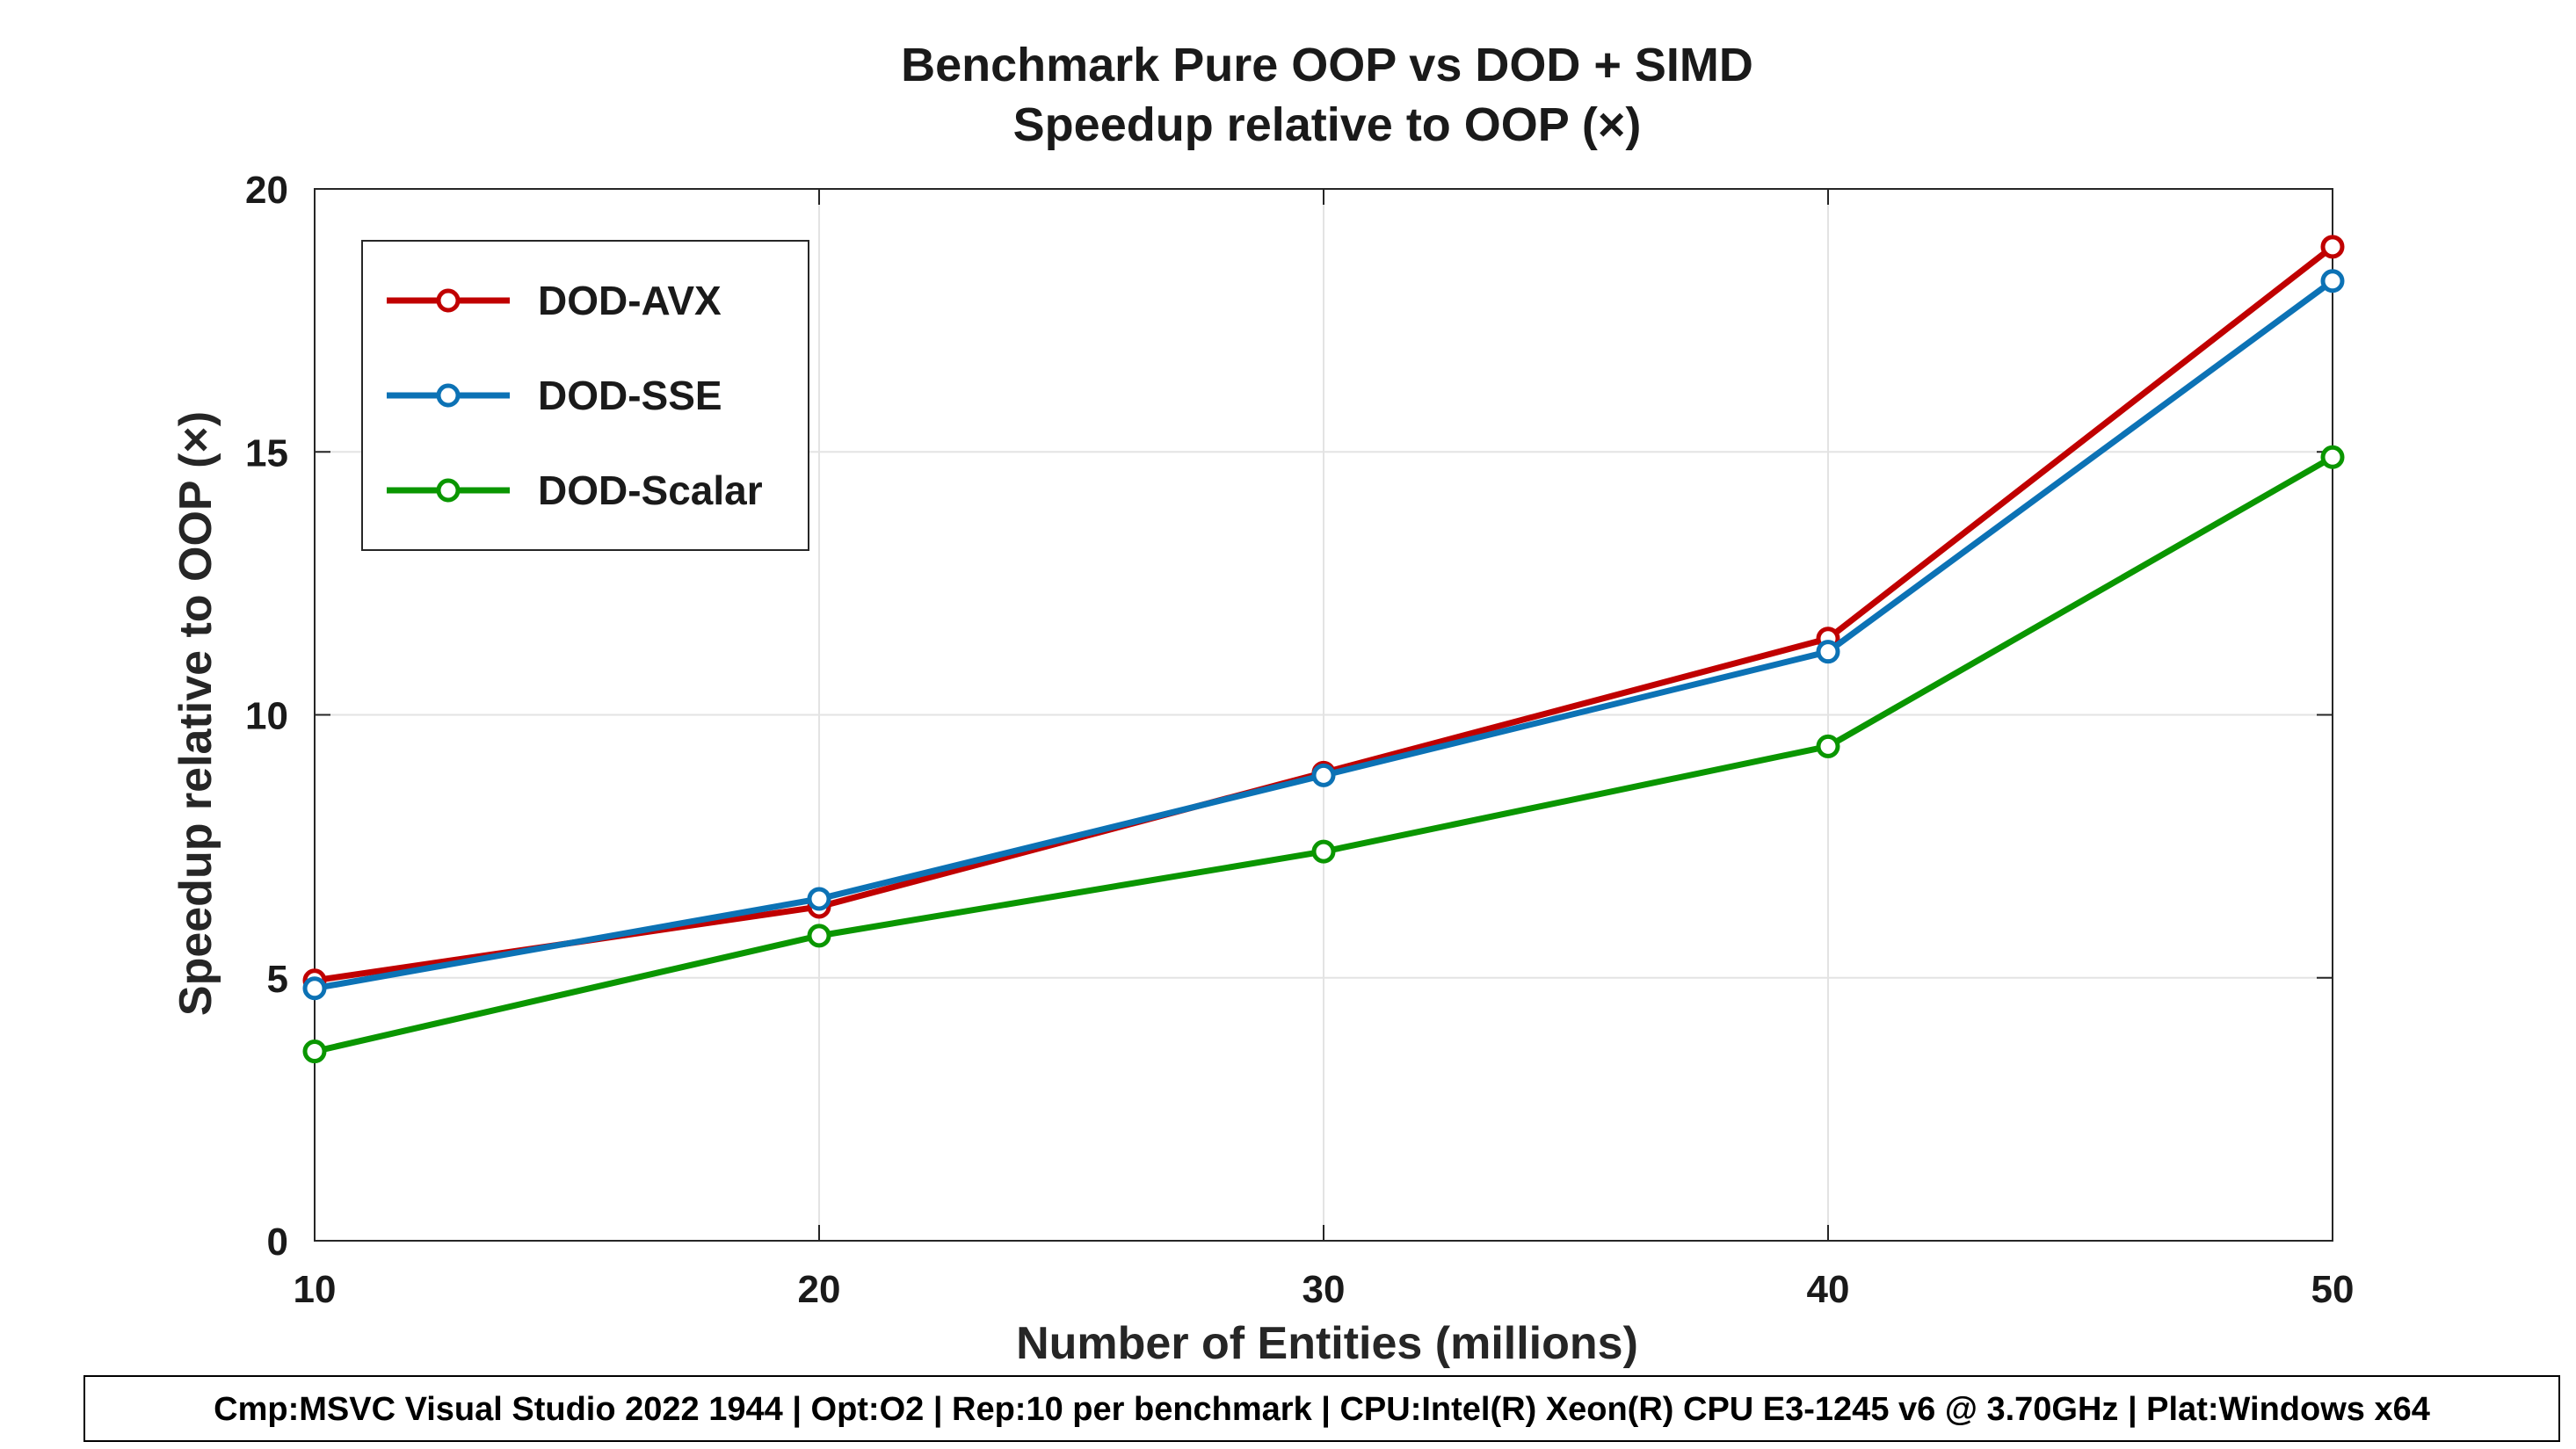  I want to click on footer-box, so click(1321, 1408).